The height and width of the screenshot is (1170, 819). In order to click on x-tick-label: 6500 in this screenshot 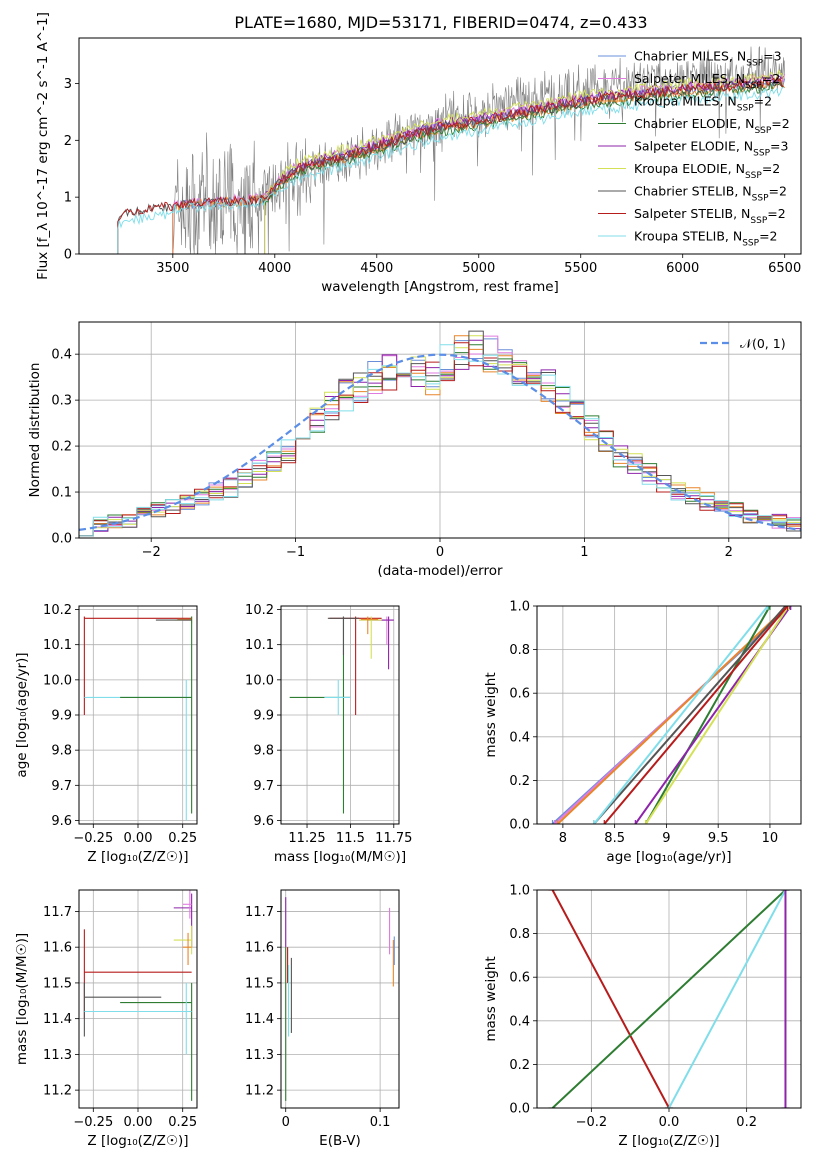, I will do `click(784, 268)`.